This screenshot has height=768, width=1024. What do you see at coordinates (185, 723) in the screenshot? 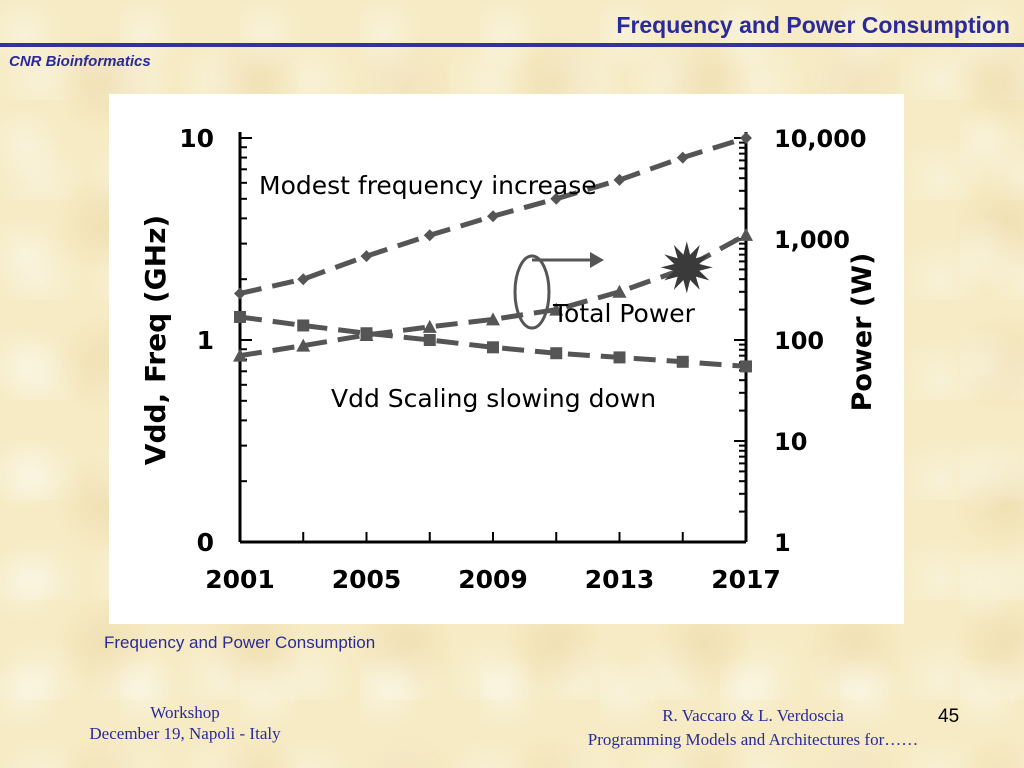
I see `footer-left: Workshop December 19, Napoli - Italy` at bounding box center [185, 723].